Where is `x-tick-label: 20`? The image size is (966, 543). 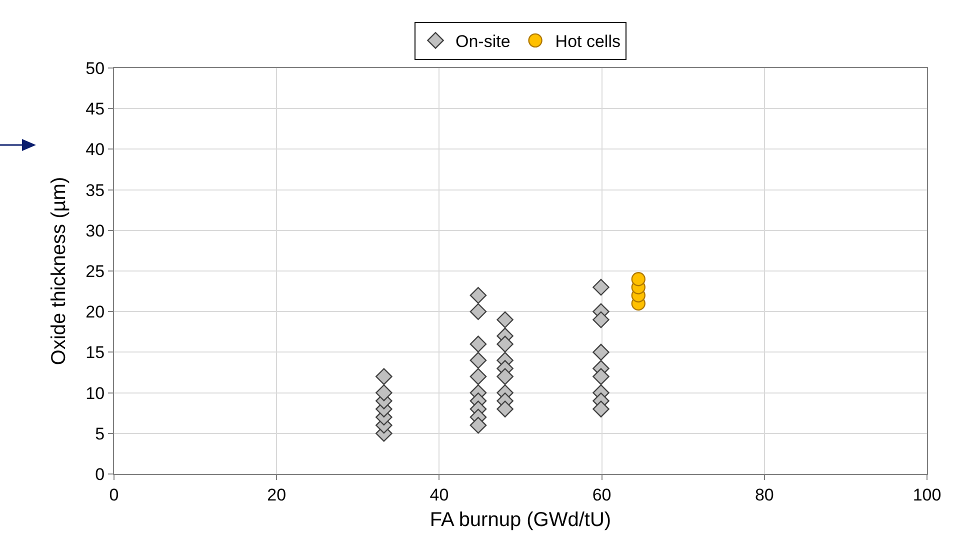
x-tick-label: 20 is located at coordinates (276, 494).